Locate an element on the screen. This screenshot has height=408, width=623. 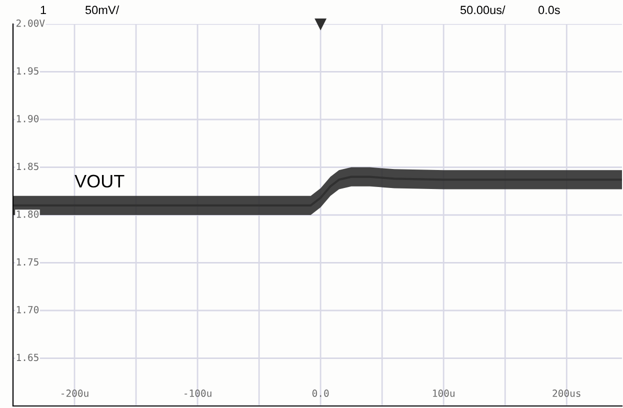
y-tick-label: 1.95 is located at coordinates (27, 71).